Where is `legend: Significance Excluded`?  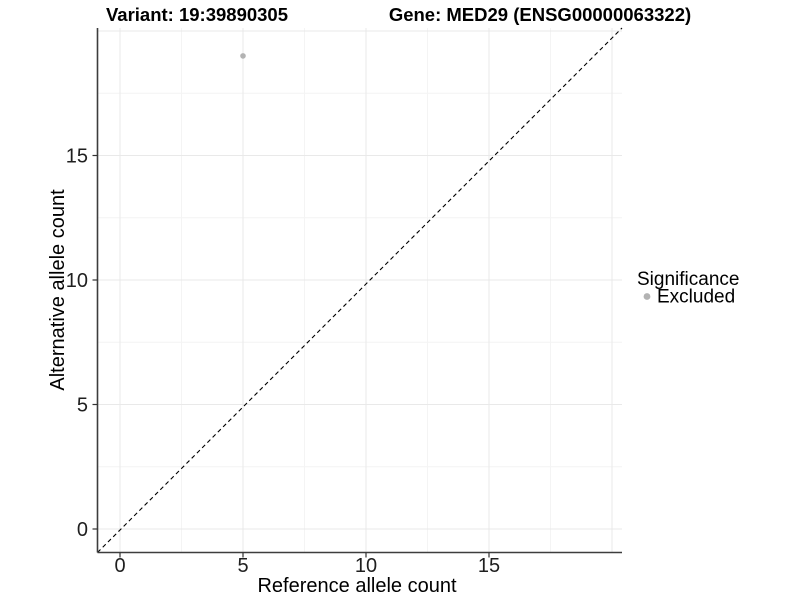
legend: Significance Excluded is located at coordinates (688, 288).